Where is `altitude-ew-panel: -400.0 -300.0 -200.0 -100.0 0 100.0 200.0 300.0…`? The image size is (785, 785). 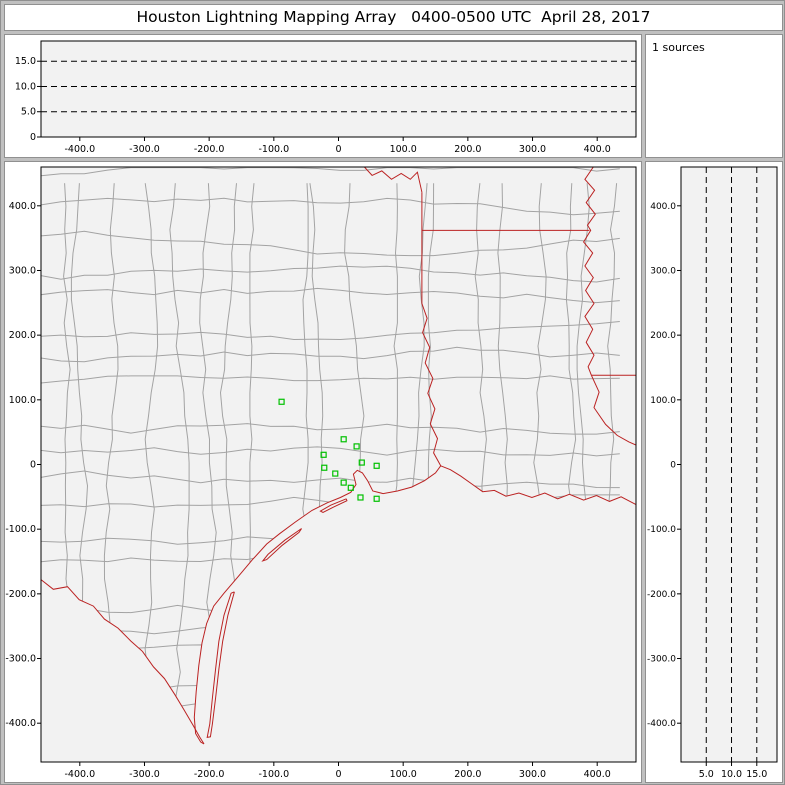 altitude-ew-panel: -400.0 -300.0 -200.0 -100.0 0 100.0 200.0 300.0… is located at coordinates (323, 96).